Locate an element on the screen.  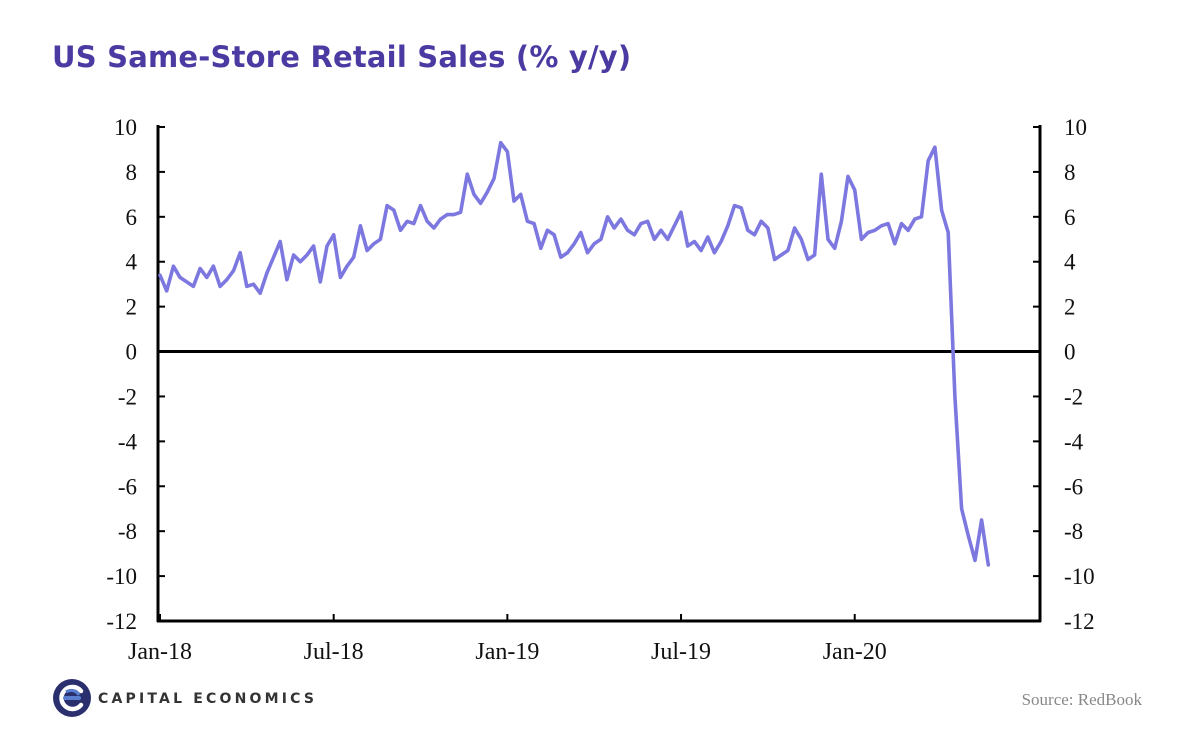
x-tick-label: Jan-18 is located at coordinates (160, 652).